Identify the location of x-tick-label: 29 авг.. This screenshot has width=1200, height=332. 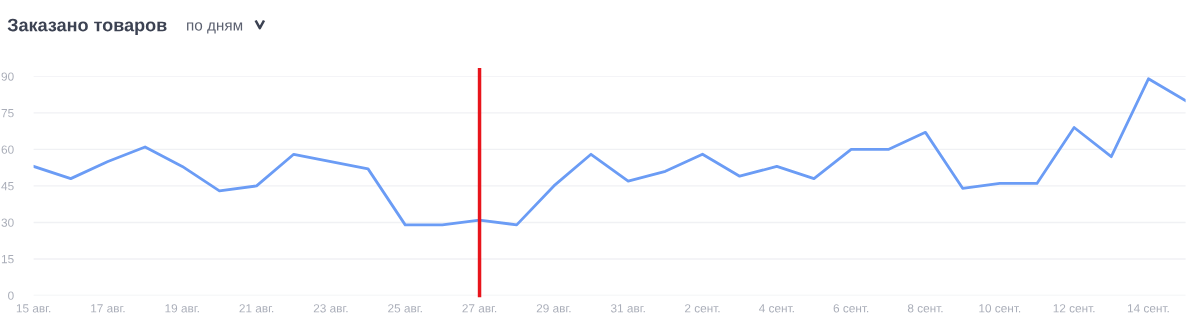
(553, 308).